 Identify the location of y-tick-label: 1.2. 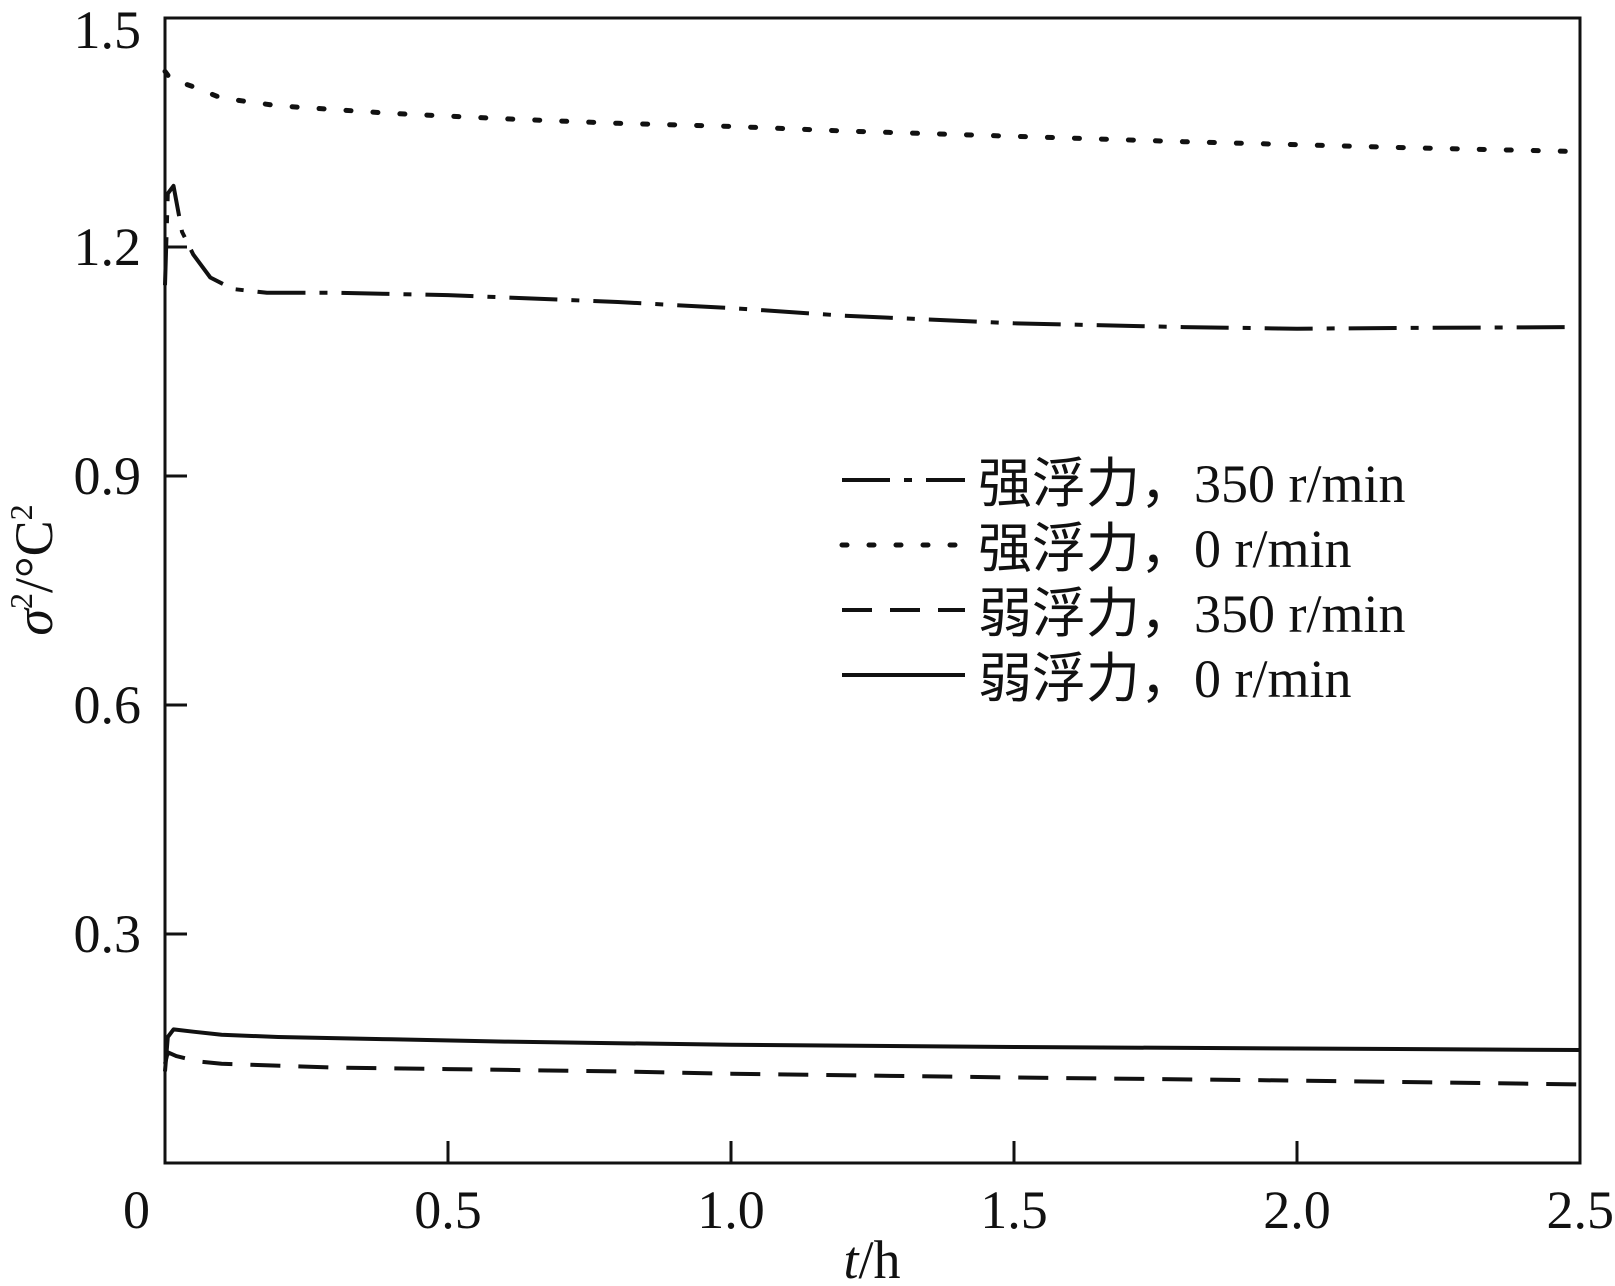
(108, 247).